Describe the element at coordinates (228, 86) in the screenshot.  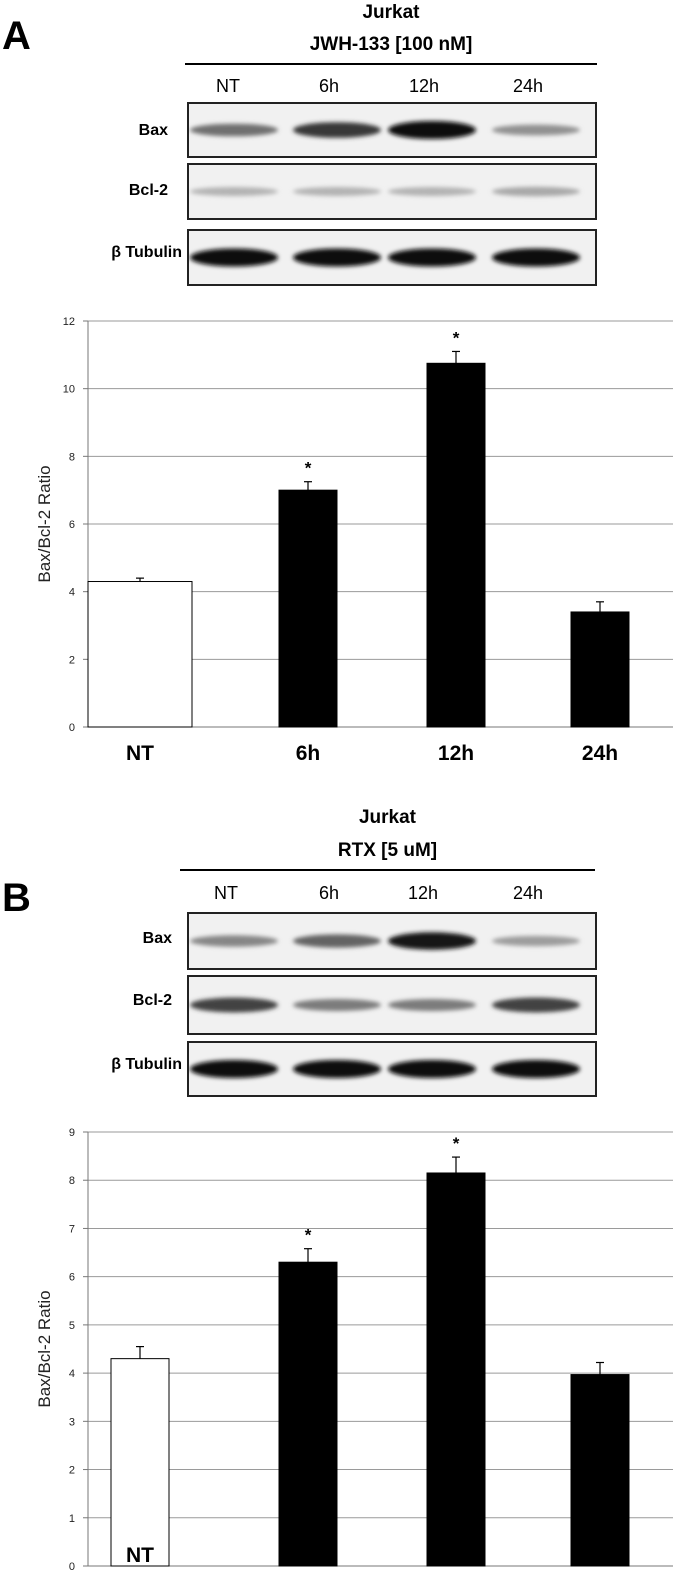
I see `panel-a-lane-nt: NT` at that location.